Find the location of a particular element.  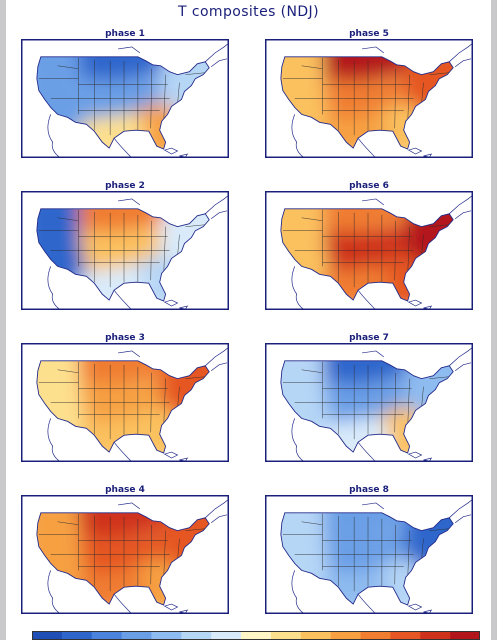

panel-title: phase 3 is located at coordinates (125, 338).